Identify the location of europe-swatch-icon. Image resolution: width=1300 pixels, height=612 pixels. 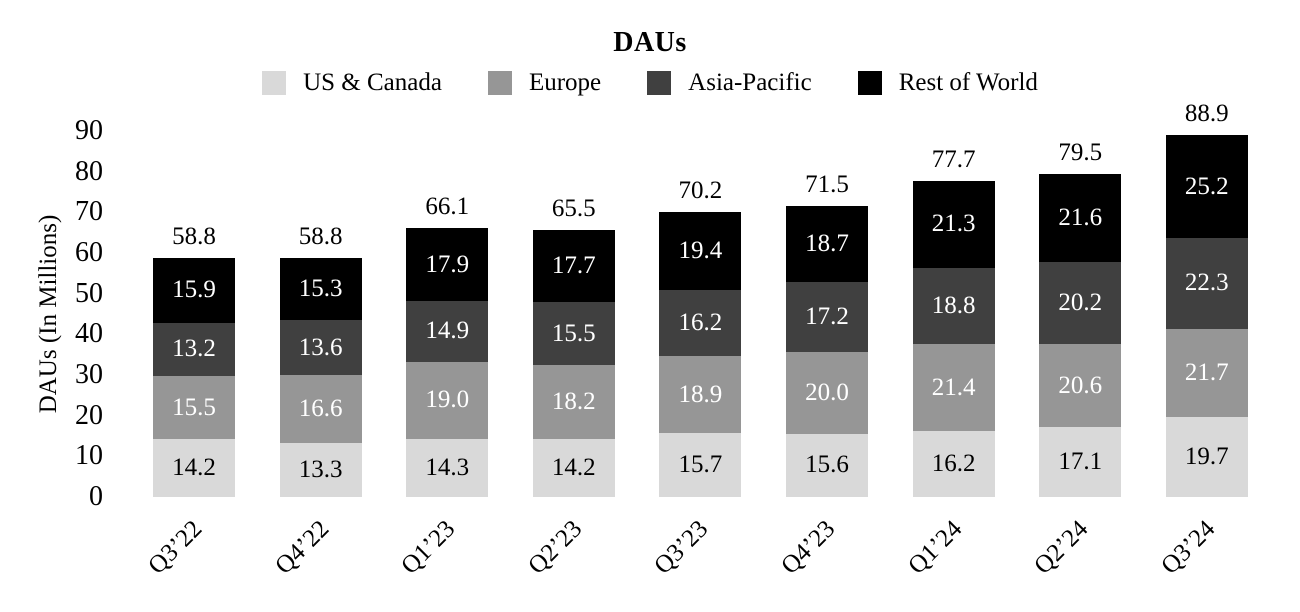
(499, 83).